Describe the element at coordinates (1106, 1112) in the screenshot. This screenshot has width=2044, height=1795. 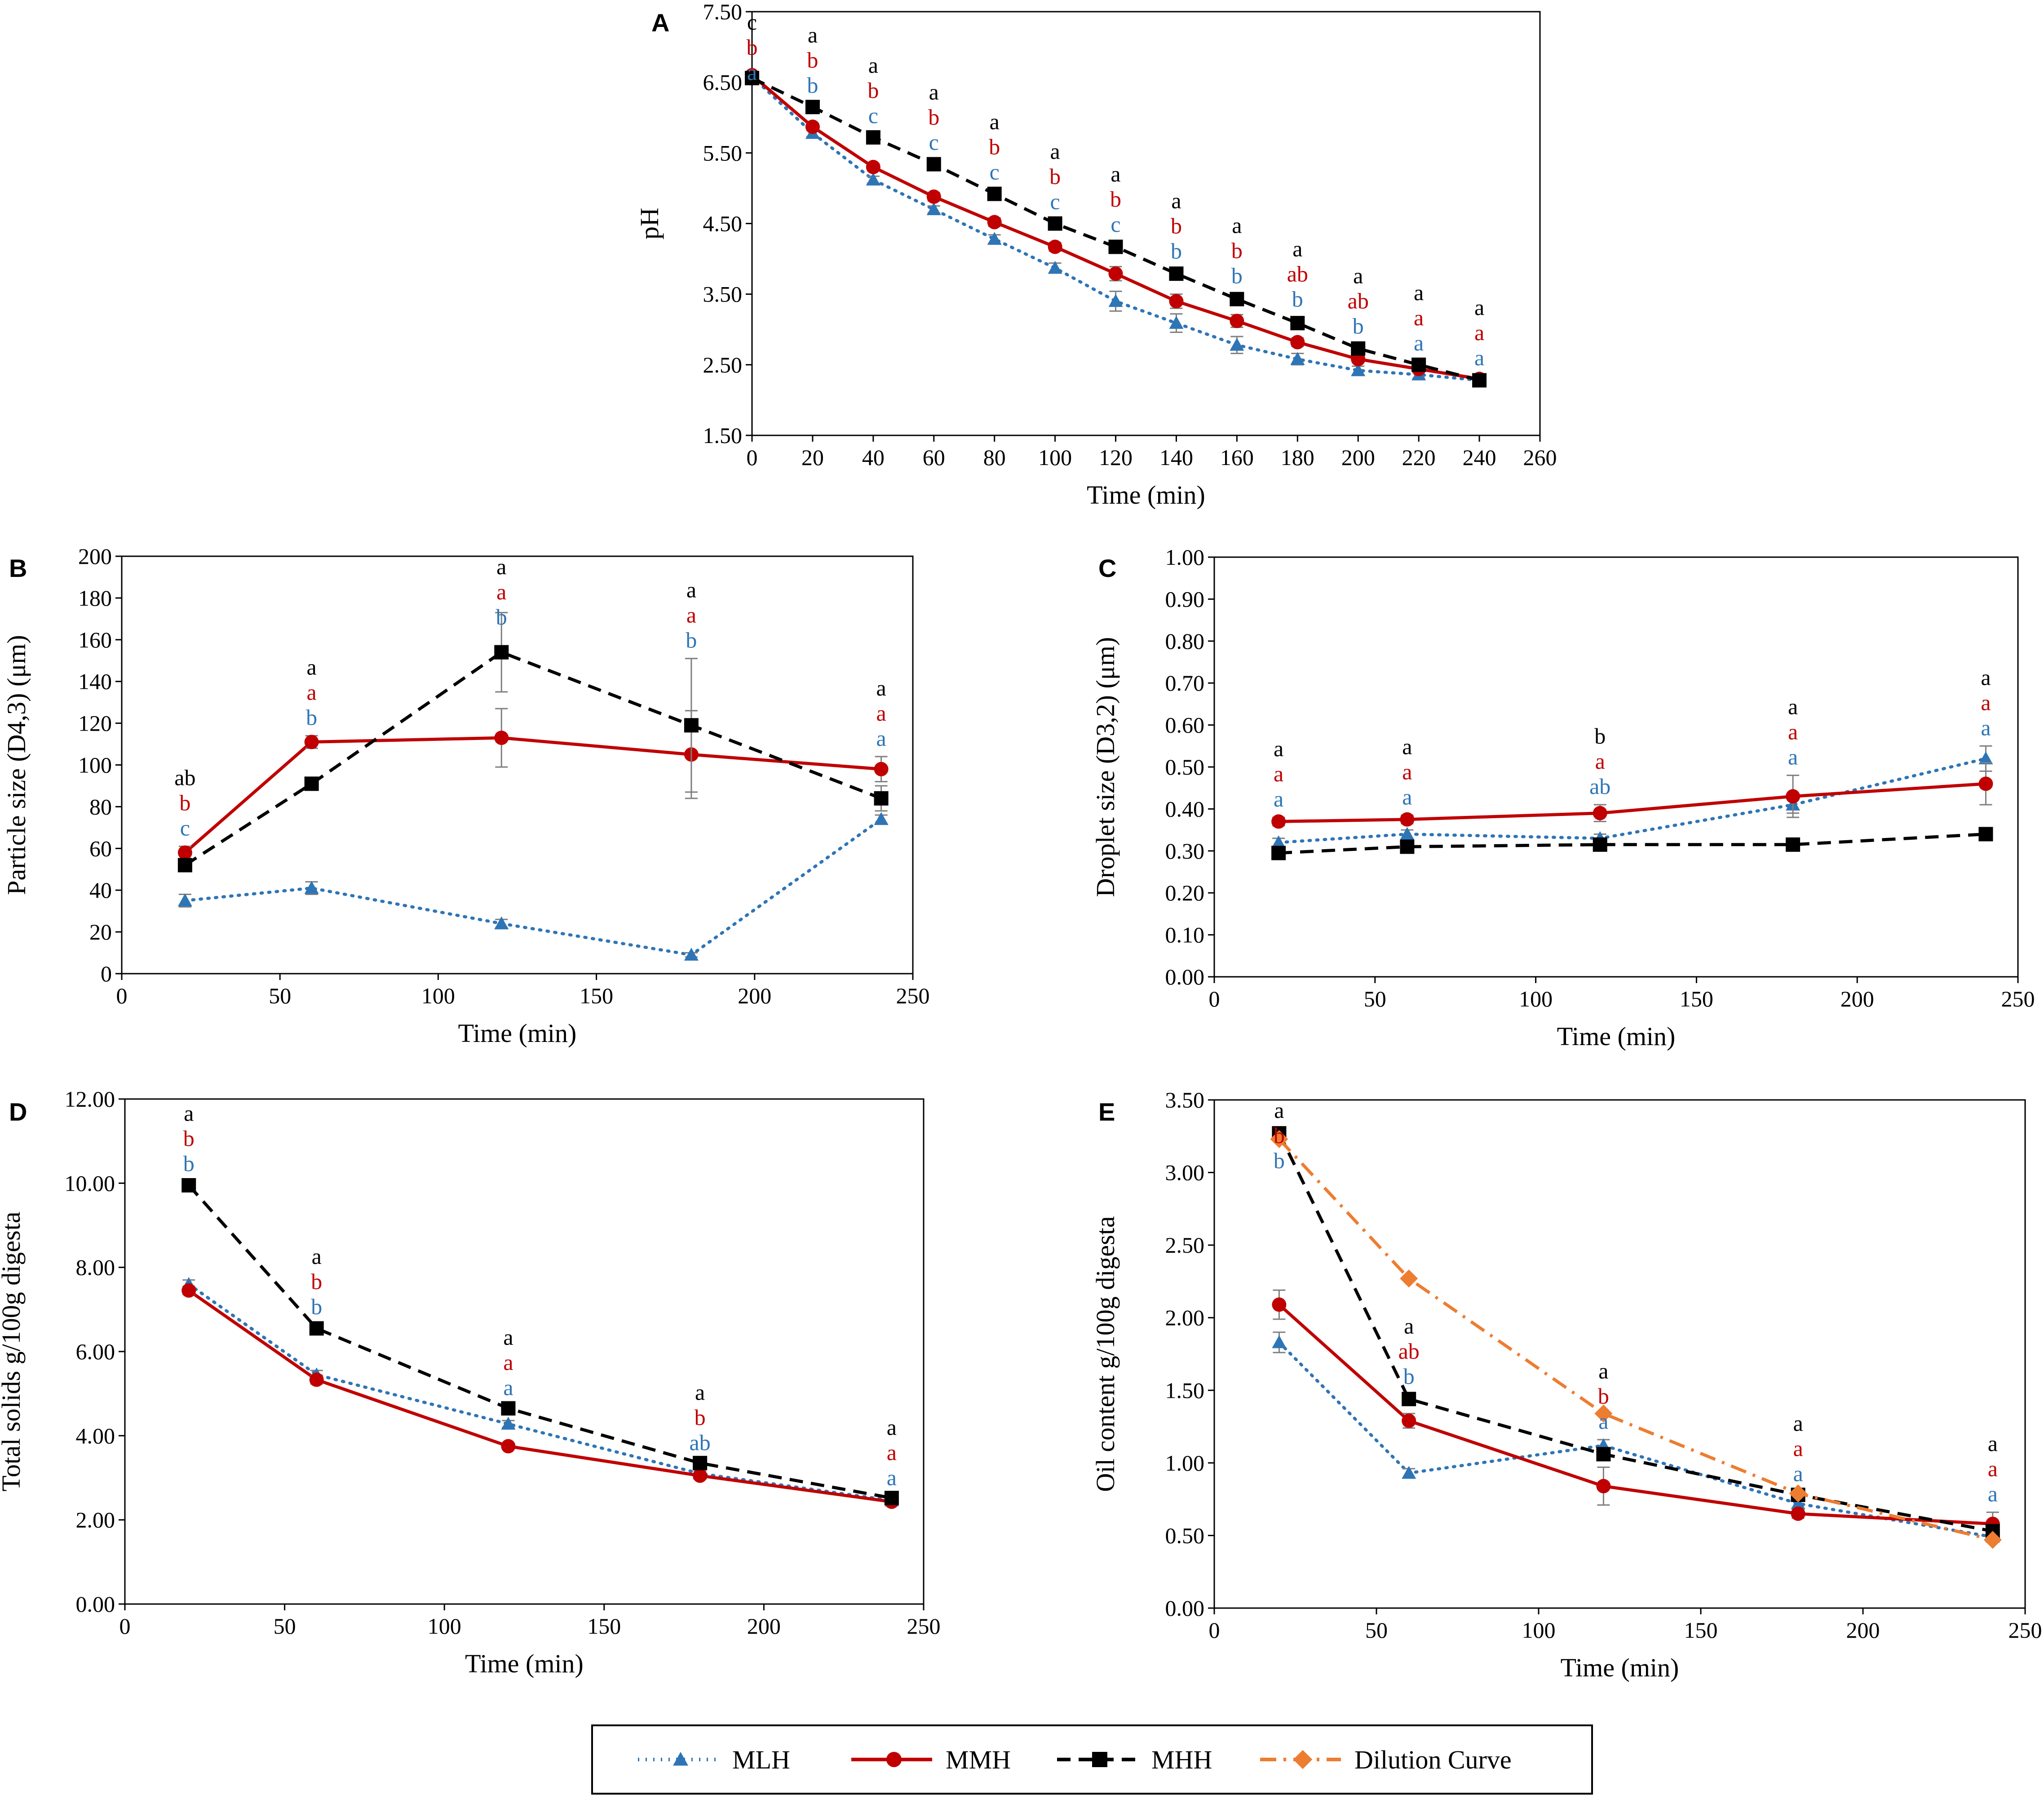
I see `panel-letter: E` at that location.